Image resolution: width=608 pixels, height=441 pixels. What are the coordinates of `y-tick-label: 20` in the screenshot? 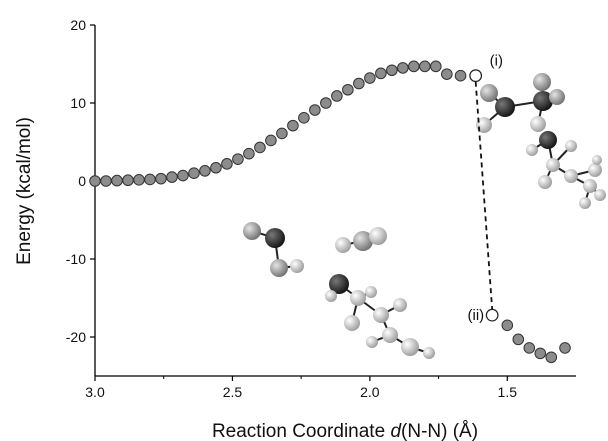 It's located at (78, 25).